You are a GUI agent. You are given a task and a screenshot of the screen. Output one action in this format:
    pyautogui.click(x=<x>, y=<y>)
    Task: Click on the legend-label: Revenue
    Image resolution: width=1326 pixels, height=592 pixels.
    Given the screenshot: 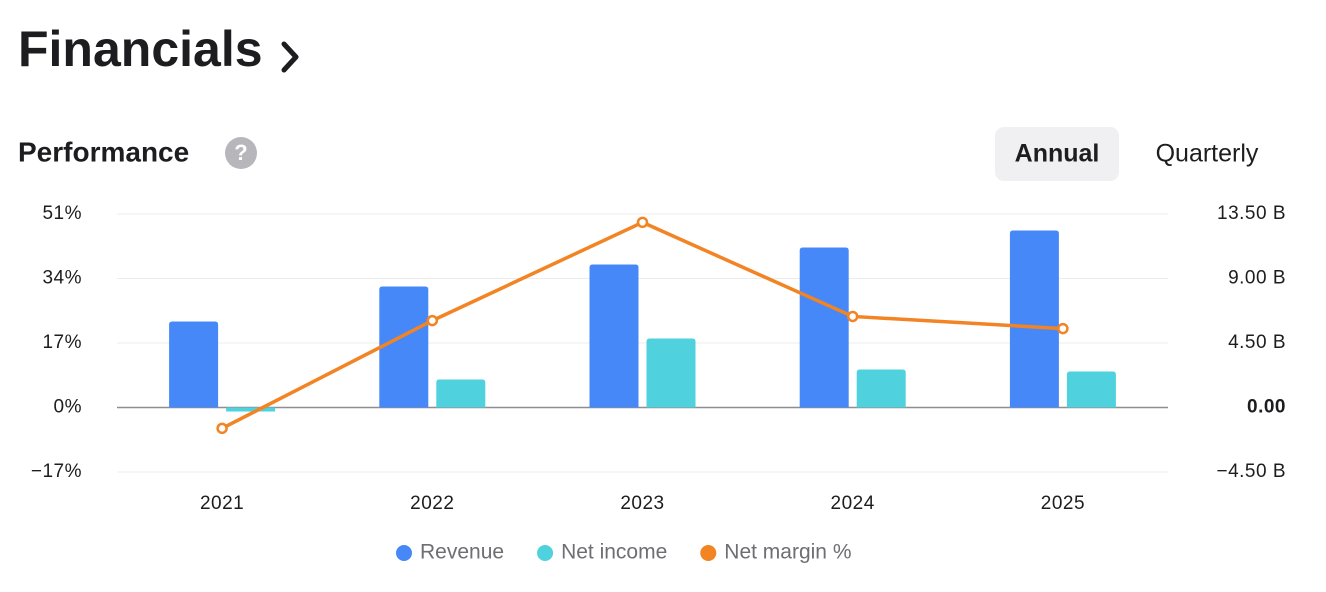 What is the action you would take?
    pyautogui.click(x=462, y=552)
    